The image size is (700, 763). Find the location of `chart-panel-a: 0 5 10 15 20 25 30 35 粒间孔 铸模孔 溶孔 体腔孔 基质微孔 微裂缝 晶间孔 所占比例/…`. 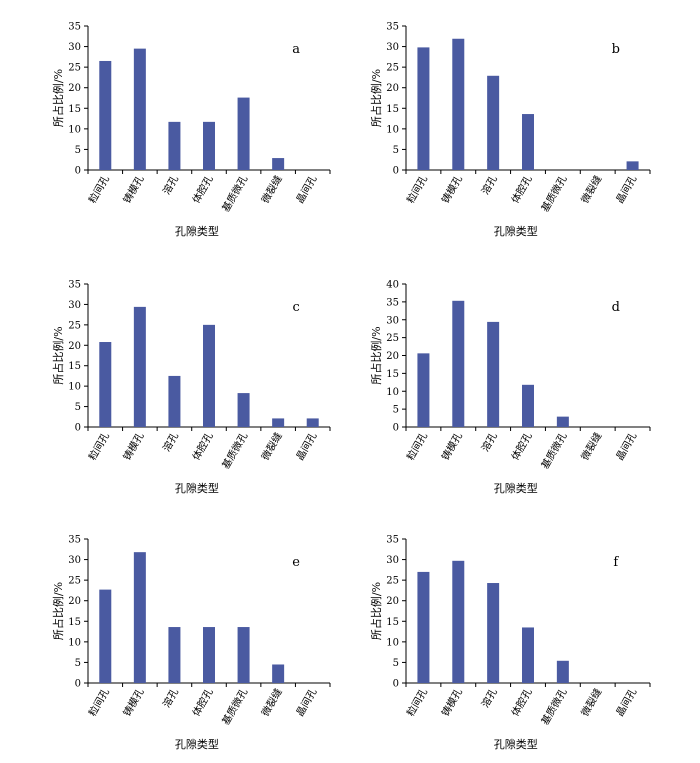

chart-panel-a: 0 5 10 15 20 25 30 35 粒间孔 铸模孔 溶孔 体腔孔 基质微孔 微裂缝 晶间孔 所占比例/… is located at coordinates (191, 130).